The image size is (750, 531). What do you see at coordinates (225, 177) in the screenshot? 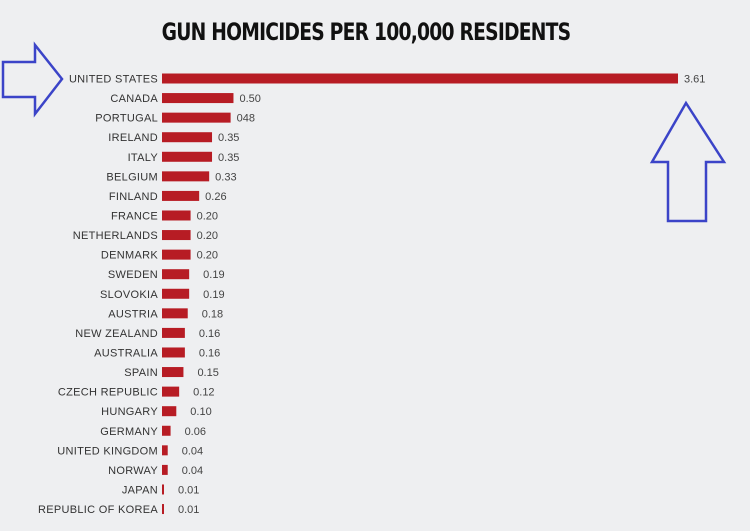
I see `value-label: 0.33` at bounding box center [225, 177].